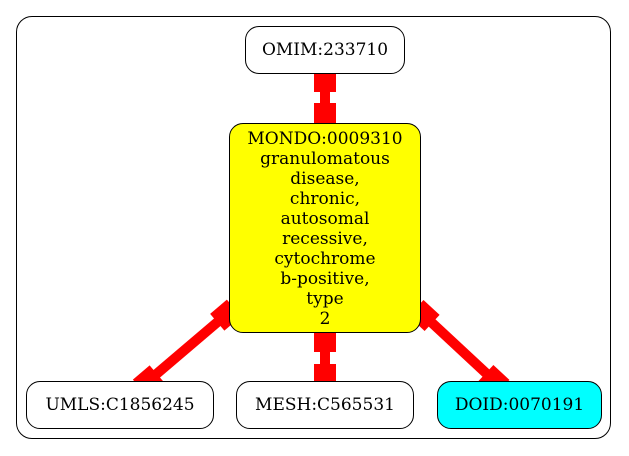  What do you see at coordinates (325, 375) in the screenshot?
I see `edge-mondo-mesh-cap-end` at bounding box center [325, 375].